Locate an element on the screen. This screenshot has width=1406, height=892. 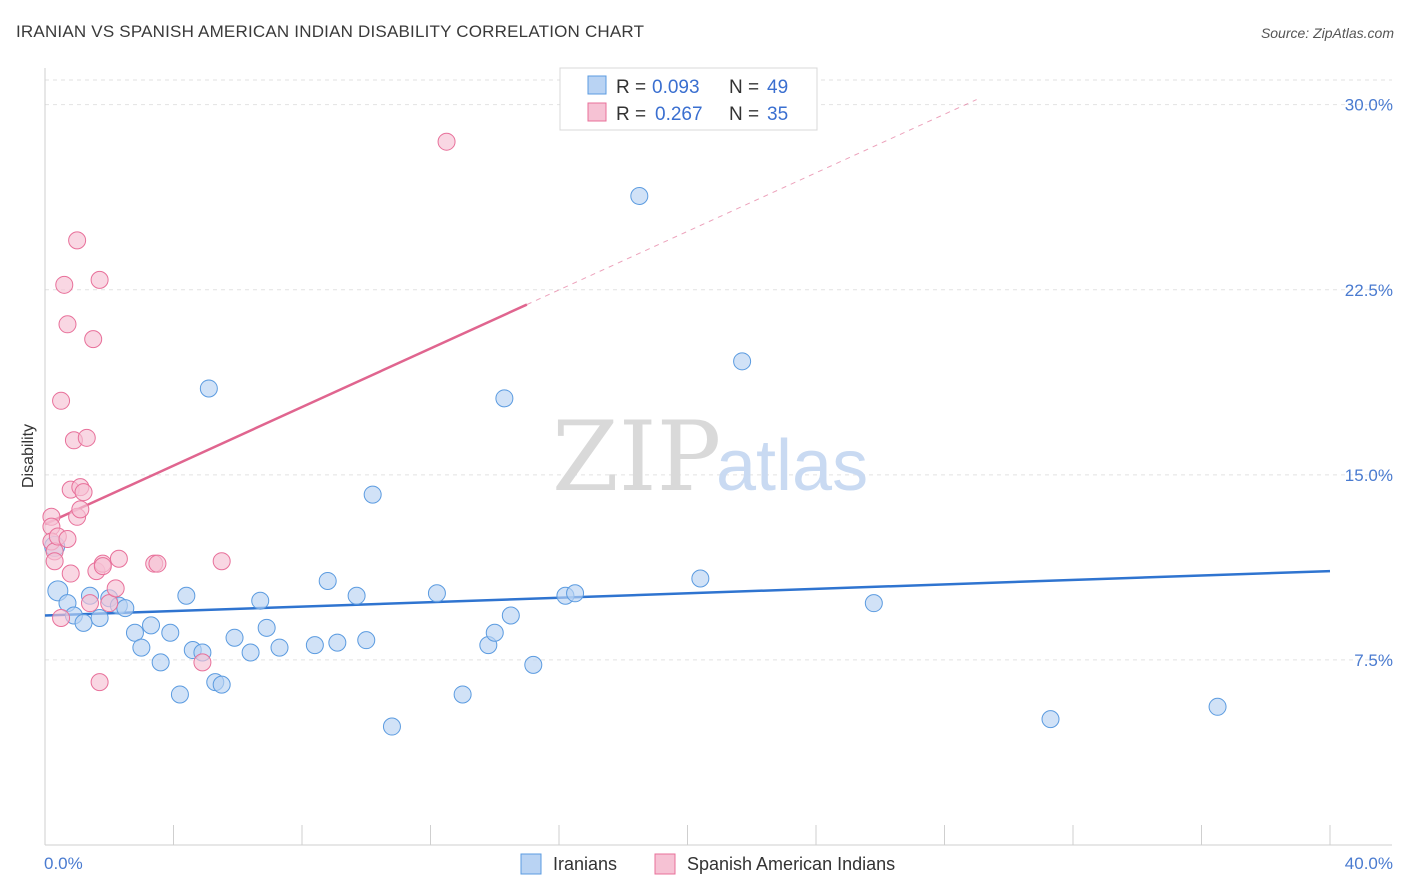
trend-line-spanish is located at coordinates (286, 414).